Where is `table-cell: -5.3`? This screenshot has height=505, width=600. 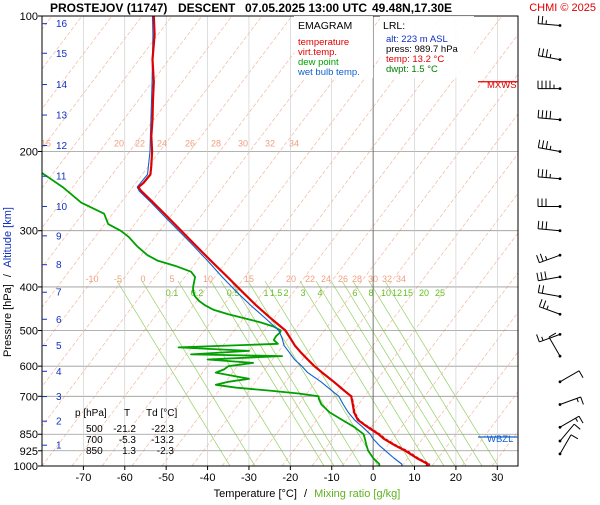
table-cell: -5.3 is located at coordinates (128, 440).